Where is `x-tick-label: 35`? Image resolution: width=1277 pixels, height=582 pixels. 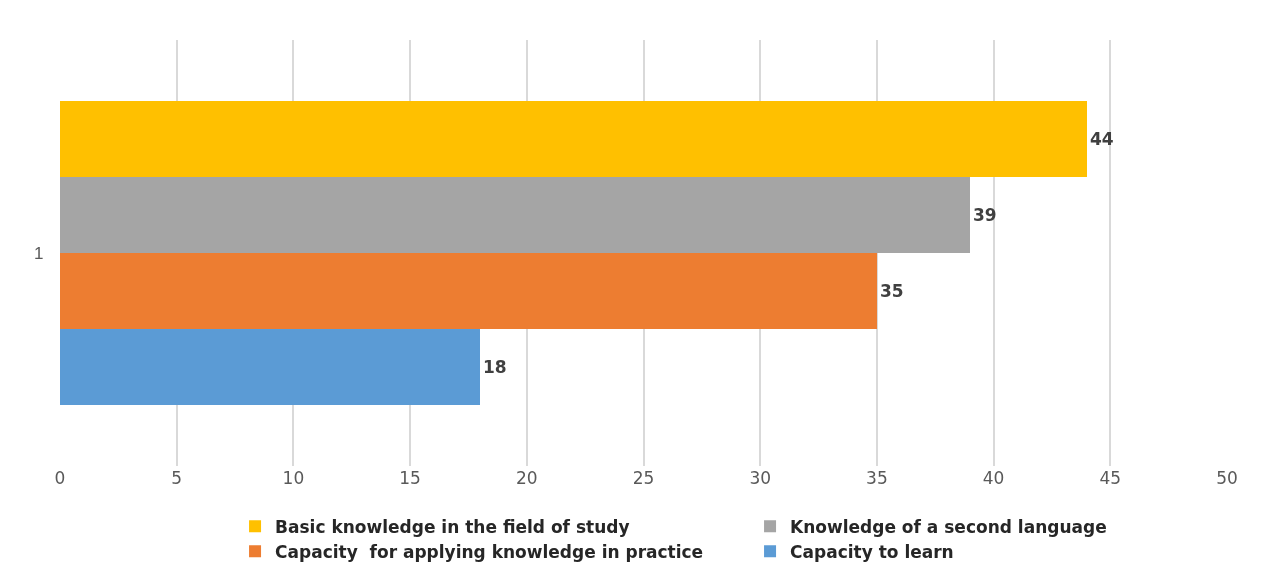
x-tick-label: 35 is located at coordinates (877, 478).